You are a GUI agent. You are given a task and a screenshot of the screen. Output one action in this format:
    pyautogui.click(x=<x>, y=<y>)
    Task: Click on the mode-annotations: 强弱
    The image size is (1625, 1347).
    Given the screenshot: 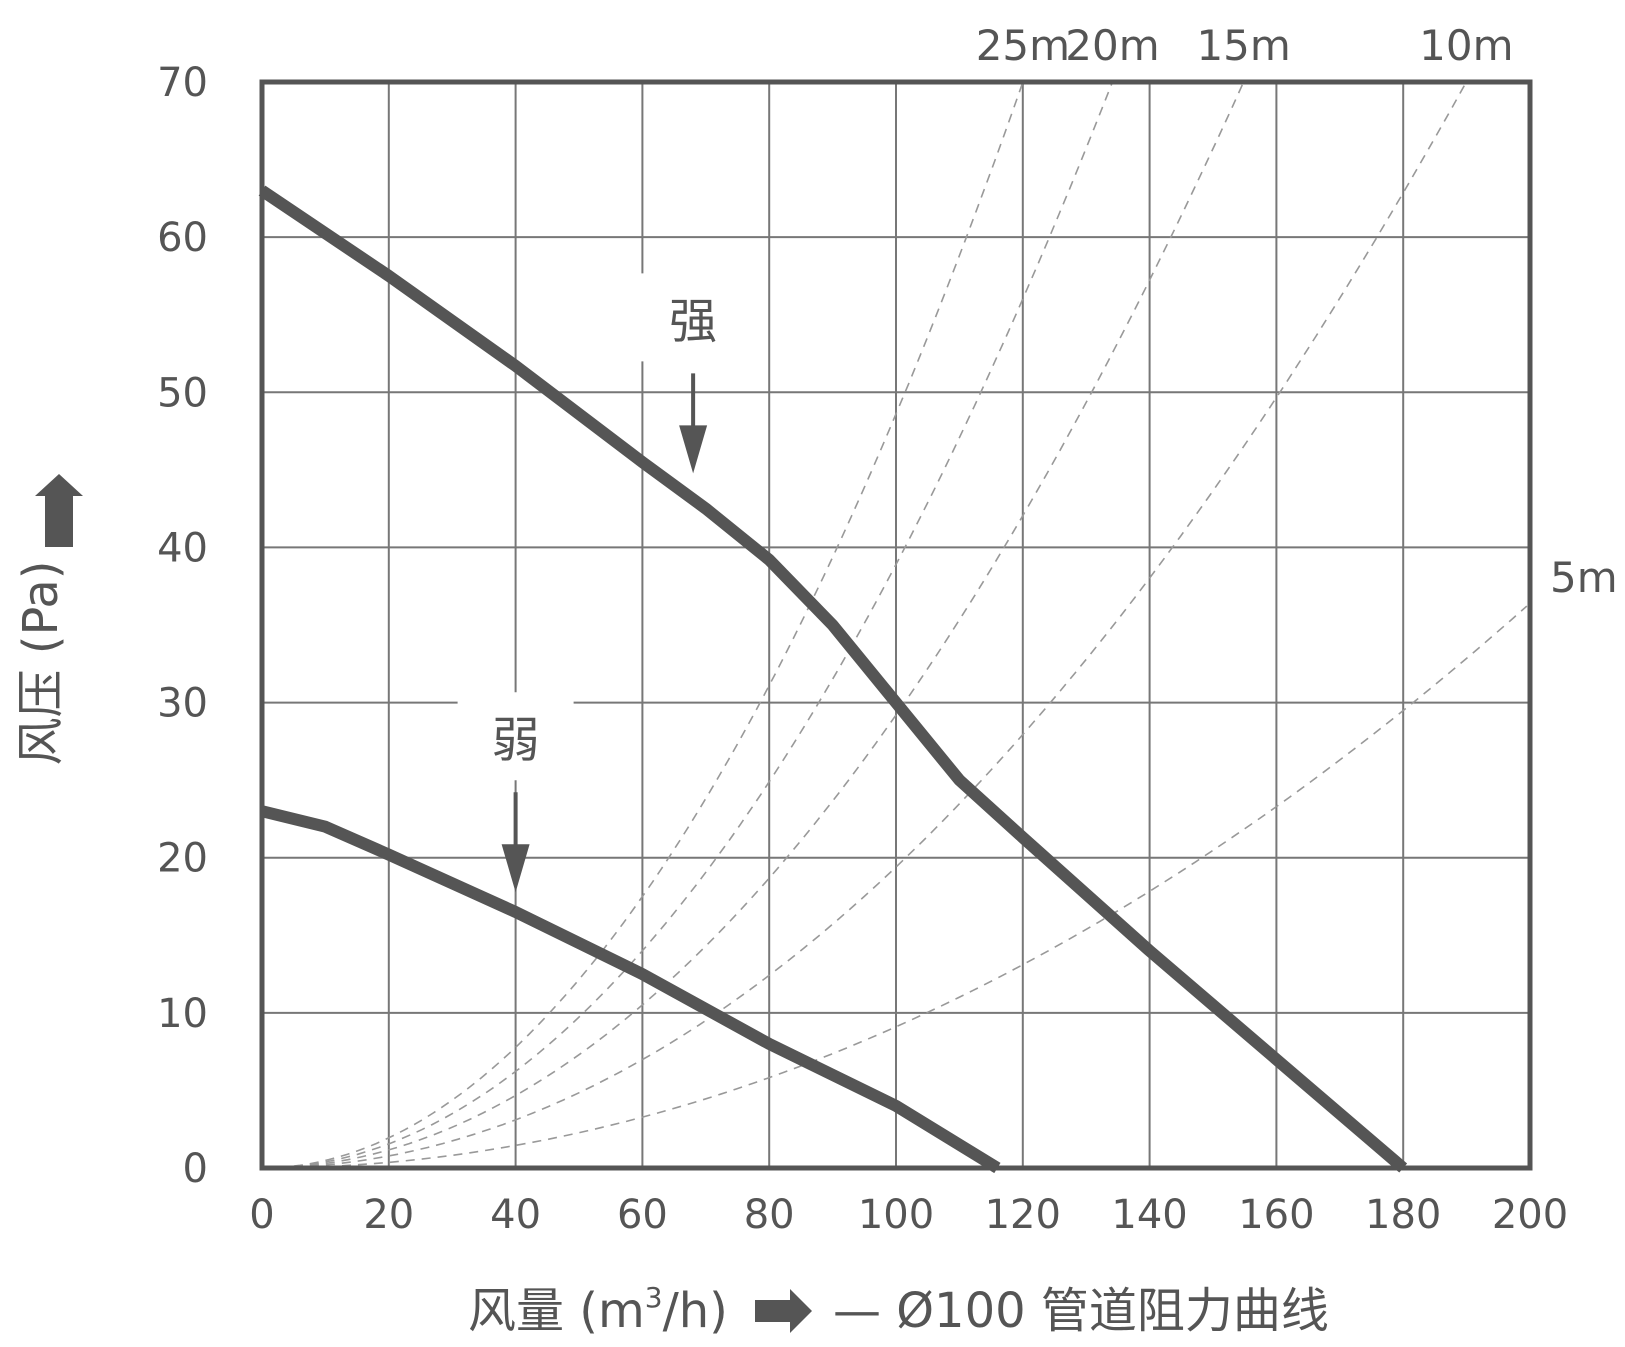 What is the action you would take?
    pyautogui.click(x=604, y=583)
    